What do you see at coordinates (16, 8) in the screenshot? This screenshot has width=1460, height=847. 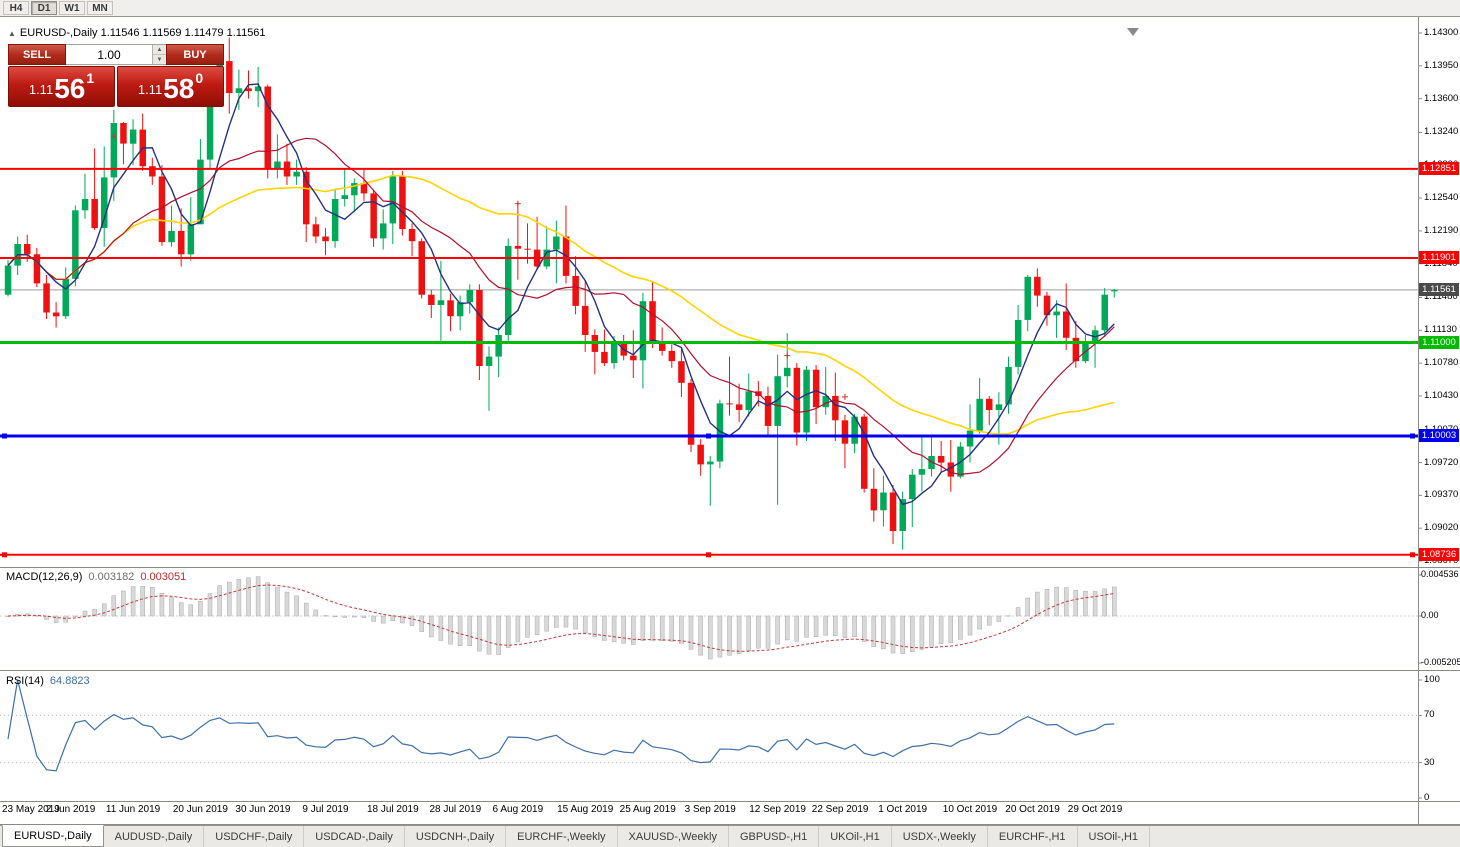 I see `timeframe-h4: H4` at bounding box center [16, 8].